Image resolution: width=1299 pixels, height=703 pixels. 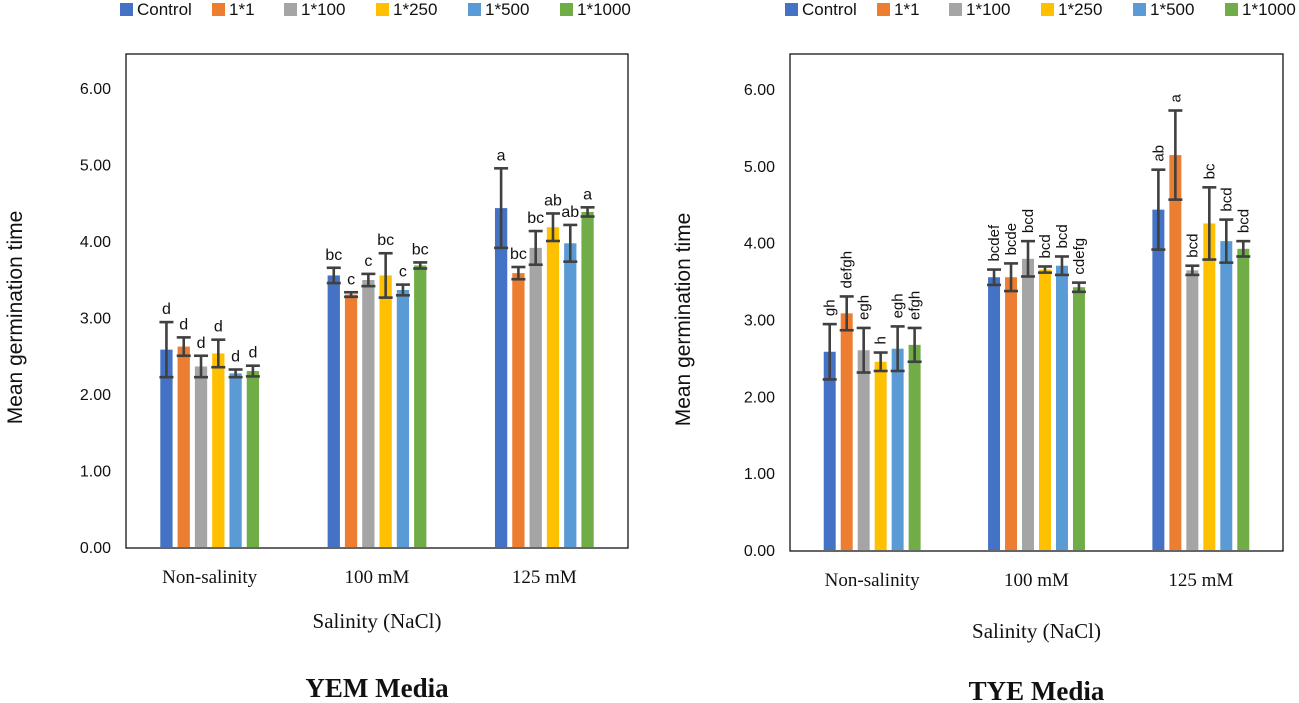 What do you see at coordinates (403, 418) in the screenshot?
I see `bar-1*500-100 mM` at bounding box center [403, 418].